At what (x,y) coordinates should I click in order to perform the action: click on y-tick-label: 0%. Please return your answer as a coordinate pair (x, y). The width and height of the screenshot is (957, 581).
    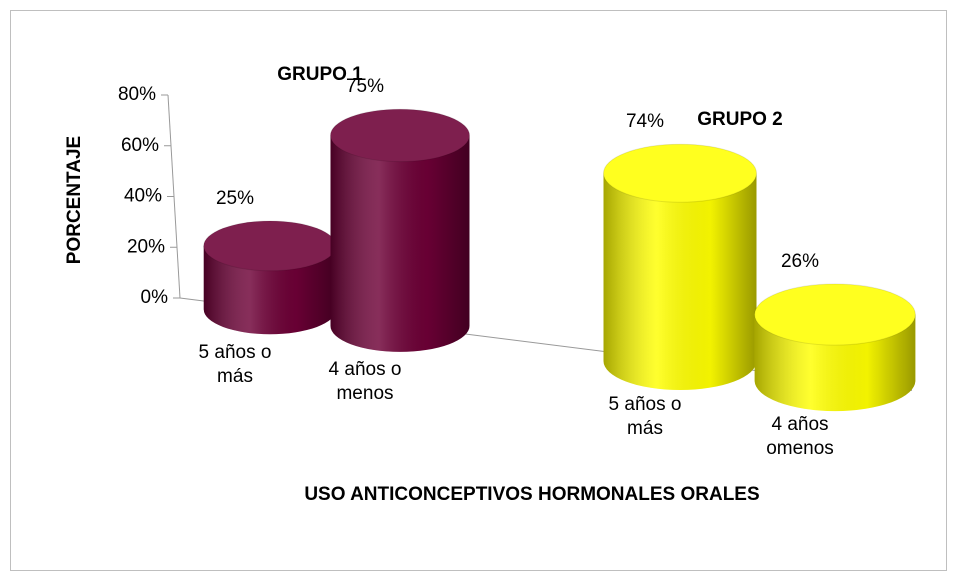
    Looking at the image, I should click on (155, 297).